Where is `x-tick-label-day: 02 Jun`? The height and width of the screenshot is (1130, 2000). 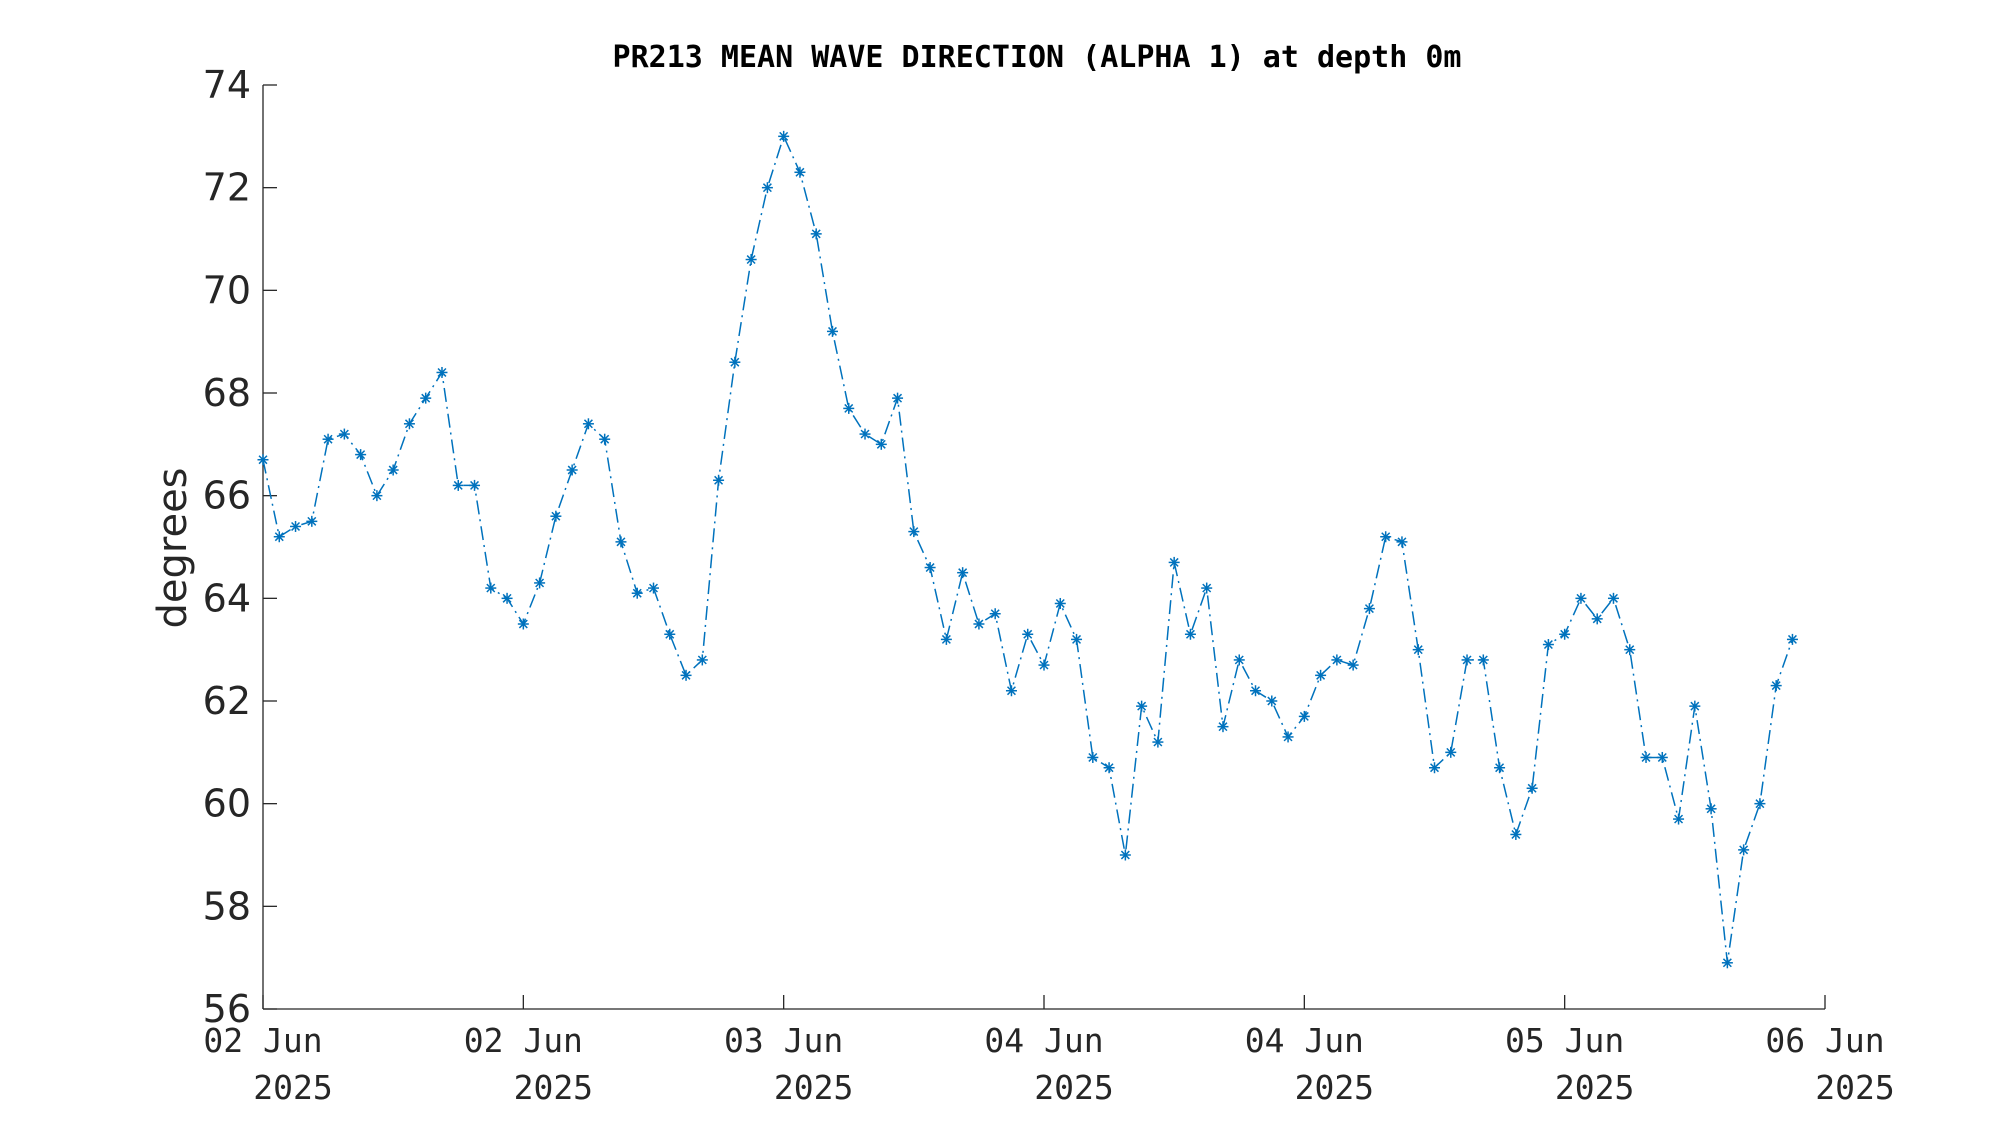
x-tick-label-day: 02 Jun is located at coordinates (523, 1040).